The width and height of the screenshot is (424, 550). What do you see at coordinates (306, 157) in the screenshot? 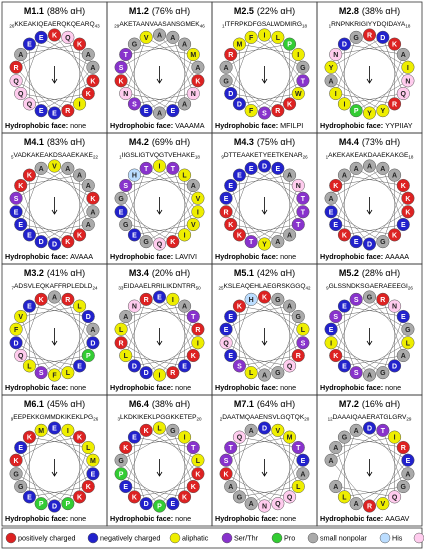
I see `seq-end: 26` at bounding box center [306, 157].